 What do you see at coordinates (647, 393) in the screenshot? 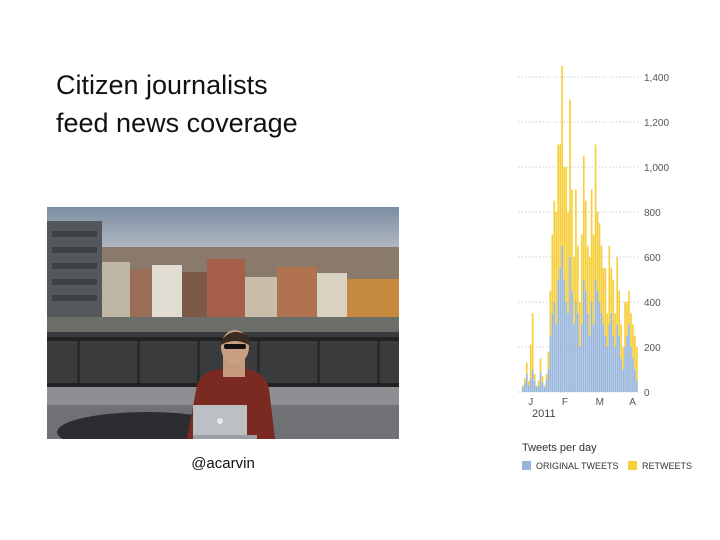
I see `y-tick-label-0: 0` at bounding box center [647, 393].